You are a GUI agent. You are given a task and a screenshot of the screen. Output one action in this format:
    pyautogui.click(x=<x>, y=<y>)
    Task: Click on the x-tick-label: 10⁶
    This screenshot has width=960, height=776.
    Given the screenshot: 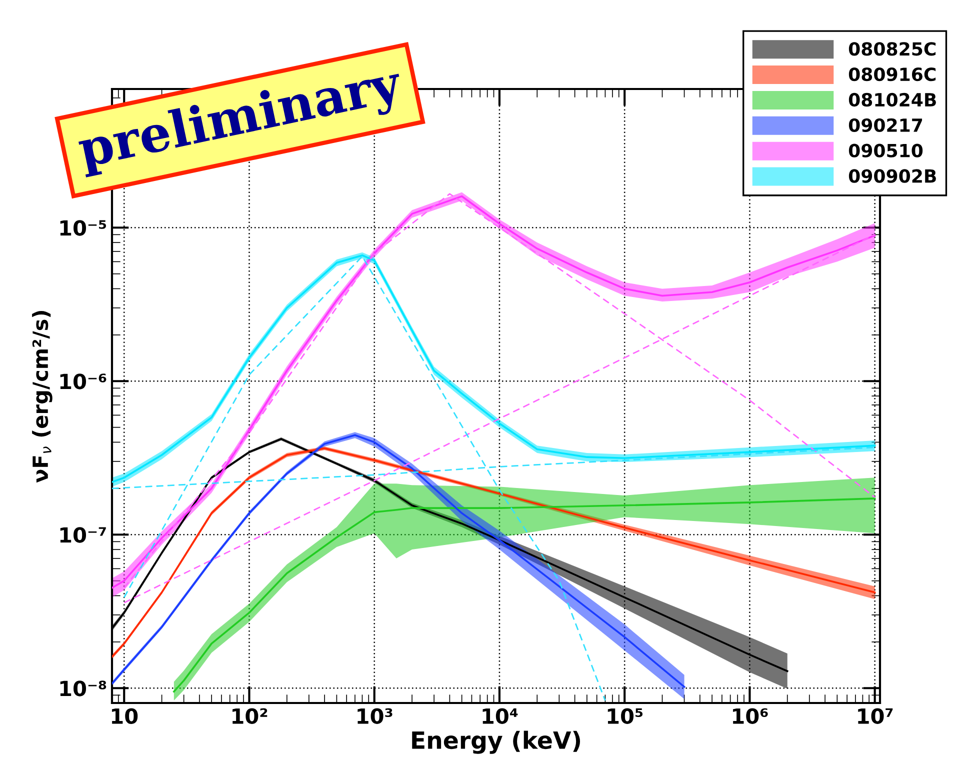 What is the action you would take?
    pyautogui.click(x=750, y=716)
    